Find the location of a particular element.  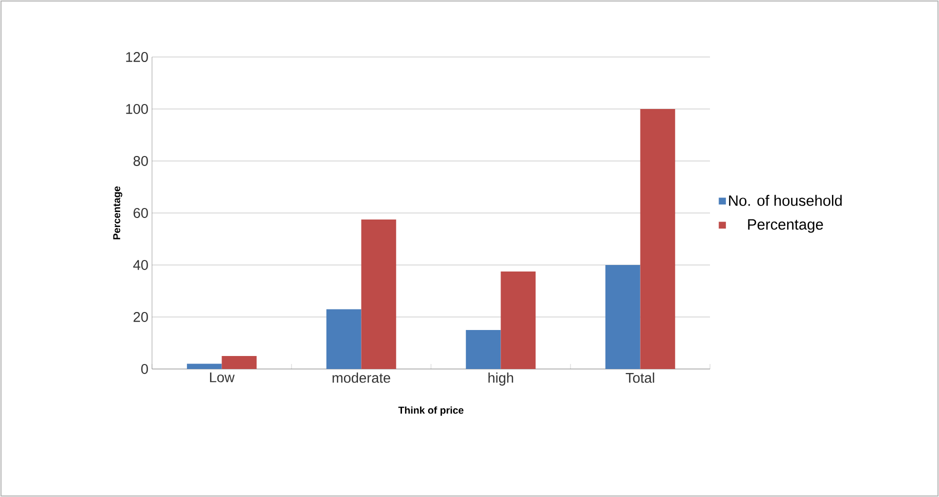

y-tick-label: 80 is located at coordinates (141, 161).